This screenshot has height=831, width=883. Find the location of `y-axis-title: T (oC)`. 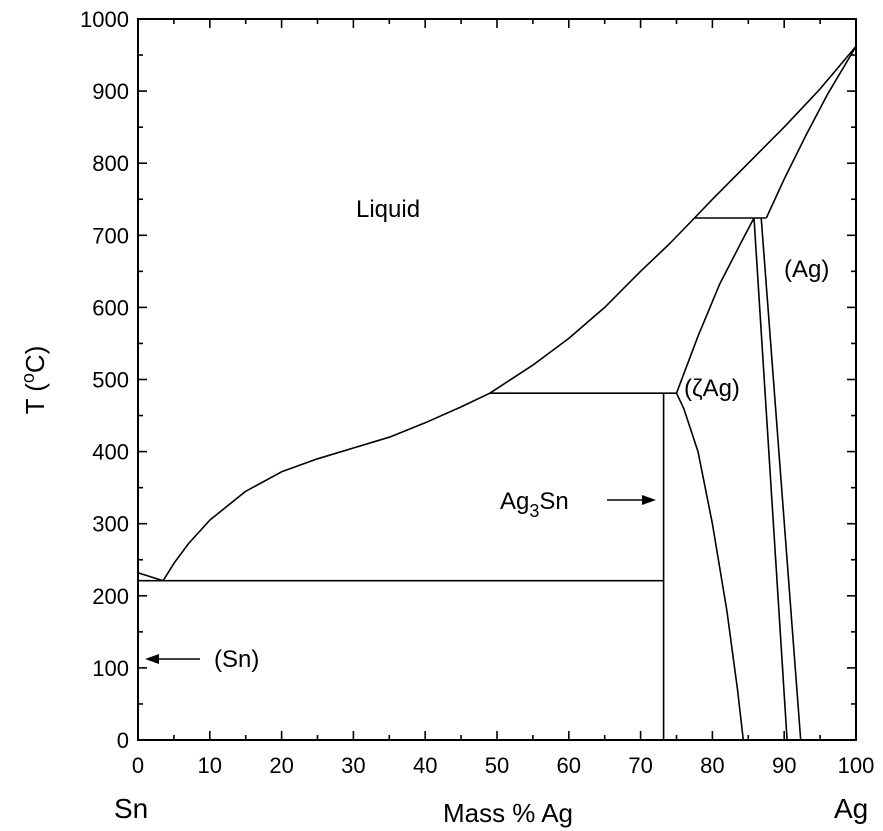

y-axis-title: T (oC) is located at coordinates (34, 380).